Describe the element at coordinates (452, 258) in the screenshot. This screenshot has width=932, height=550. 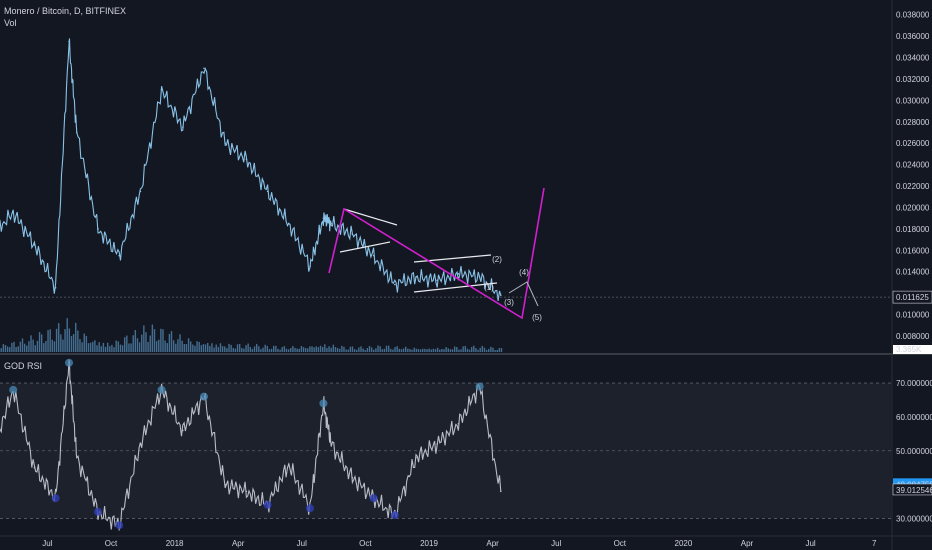
I see `channel-upper-line` at that location.